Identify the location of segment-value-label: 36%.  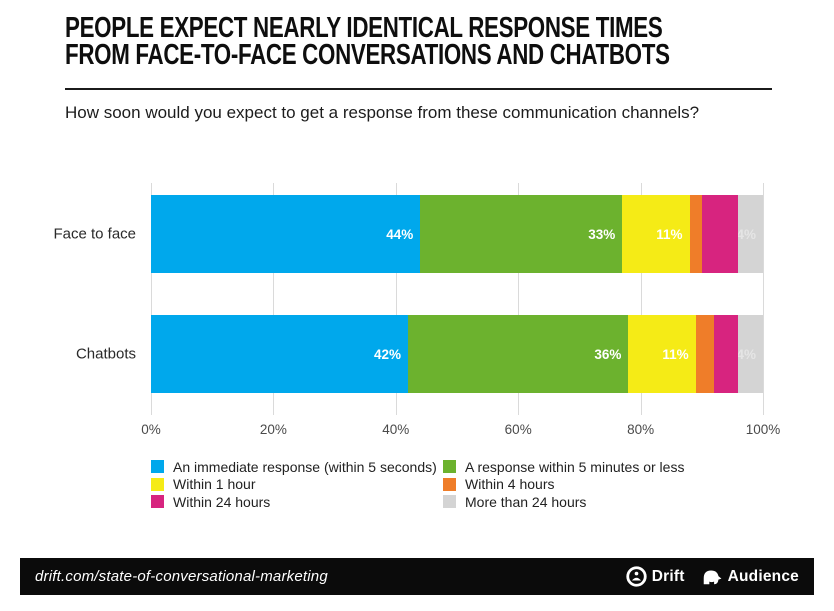
(608, 354).